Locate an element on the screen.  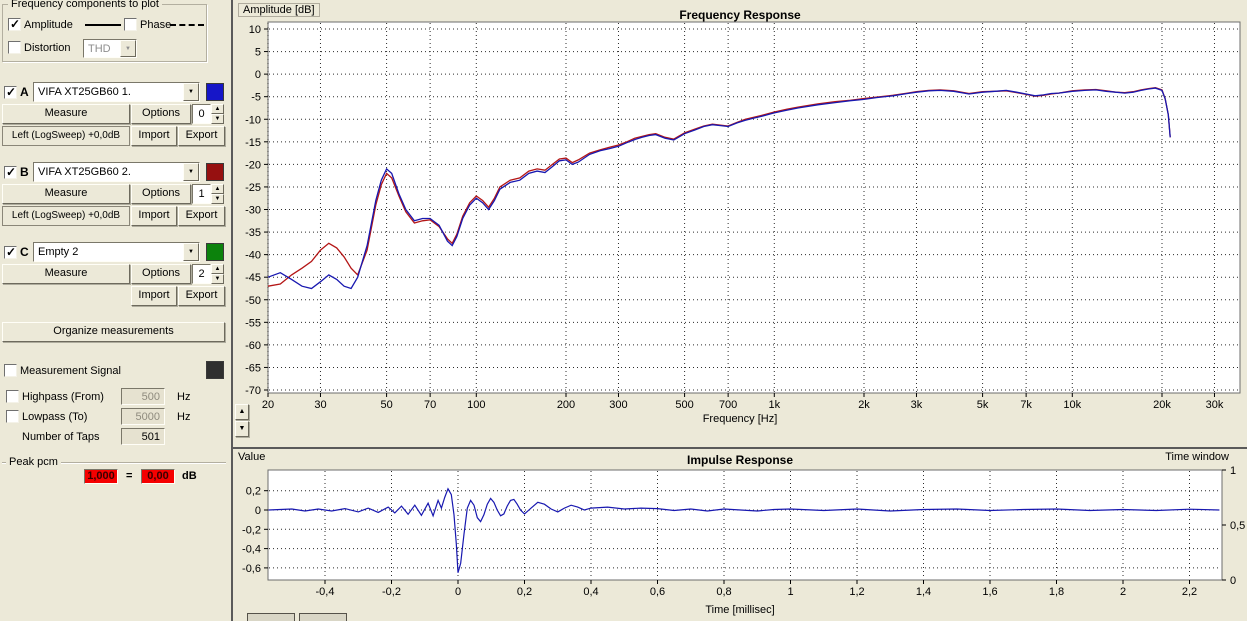
channel-b-color-swatch is located at coordinates (215, 172).